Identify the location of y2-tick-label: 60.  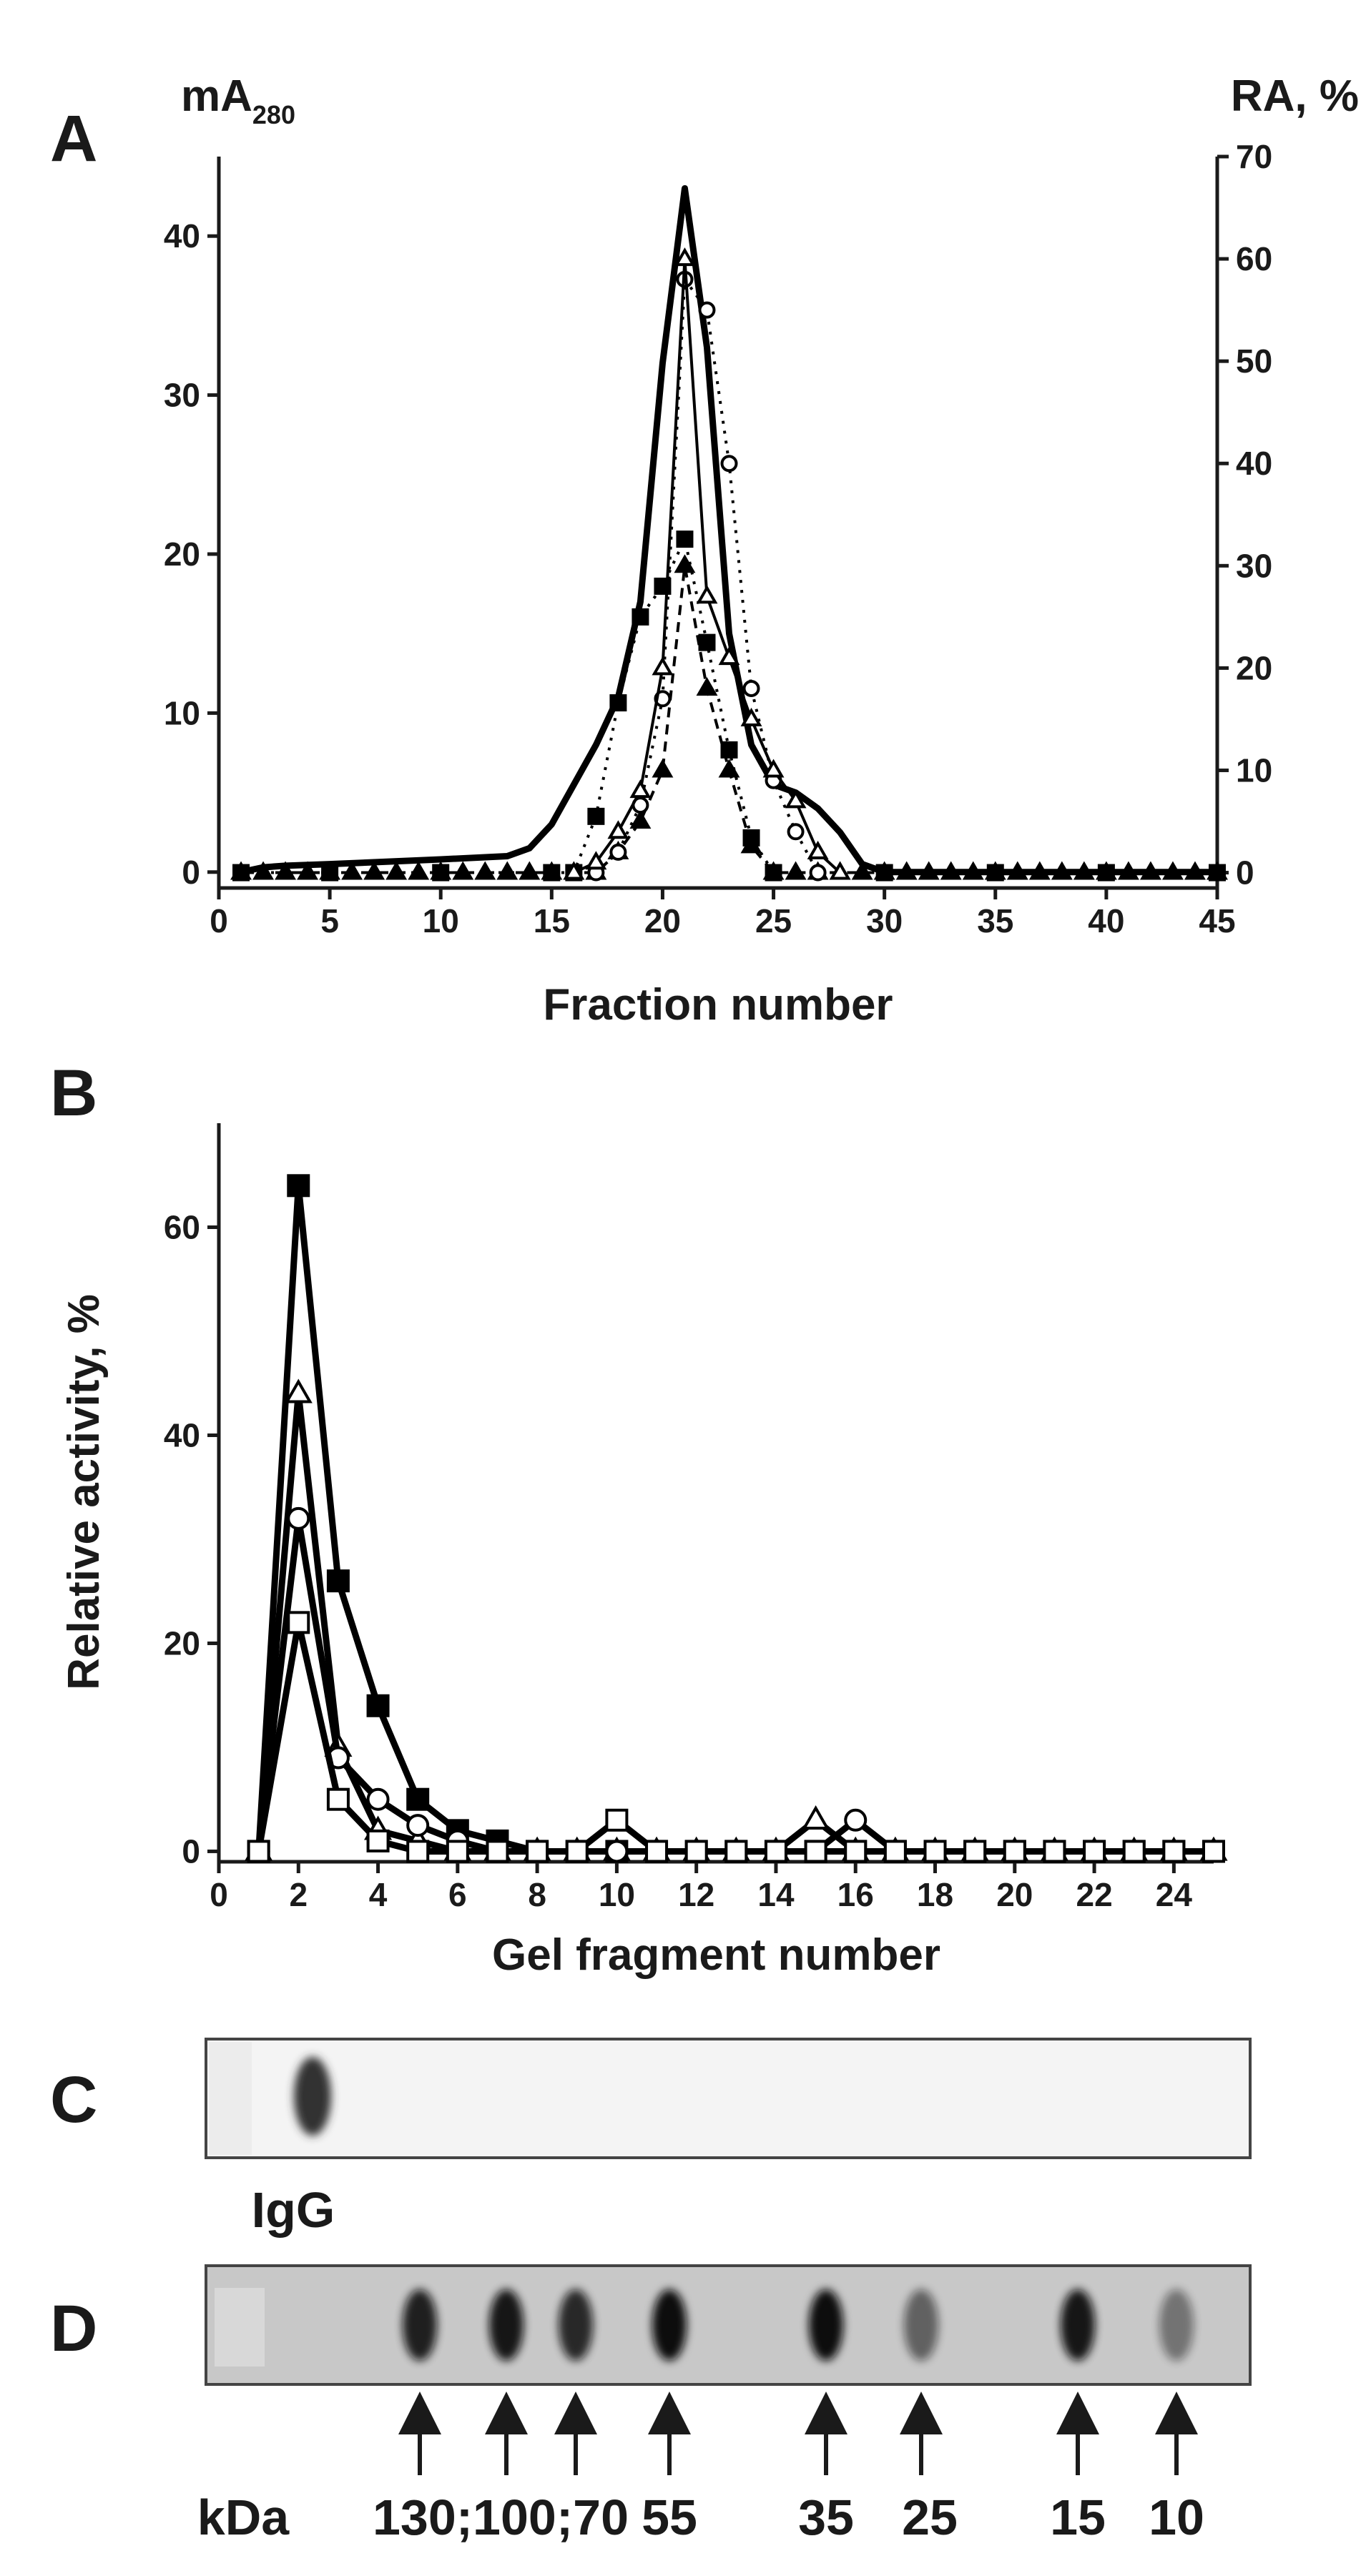
(1254, 258).